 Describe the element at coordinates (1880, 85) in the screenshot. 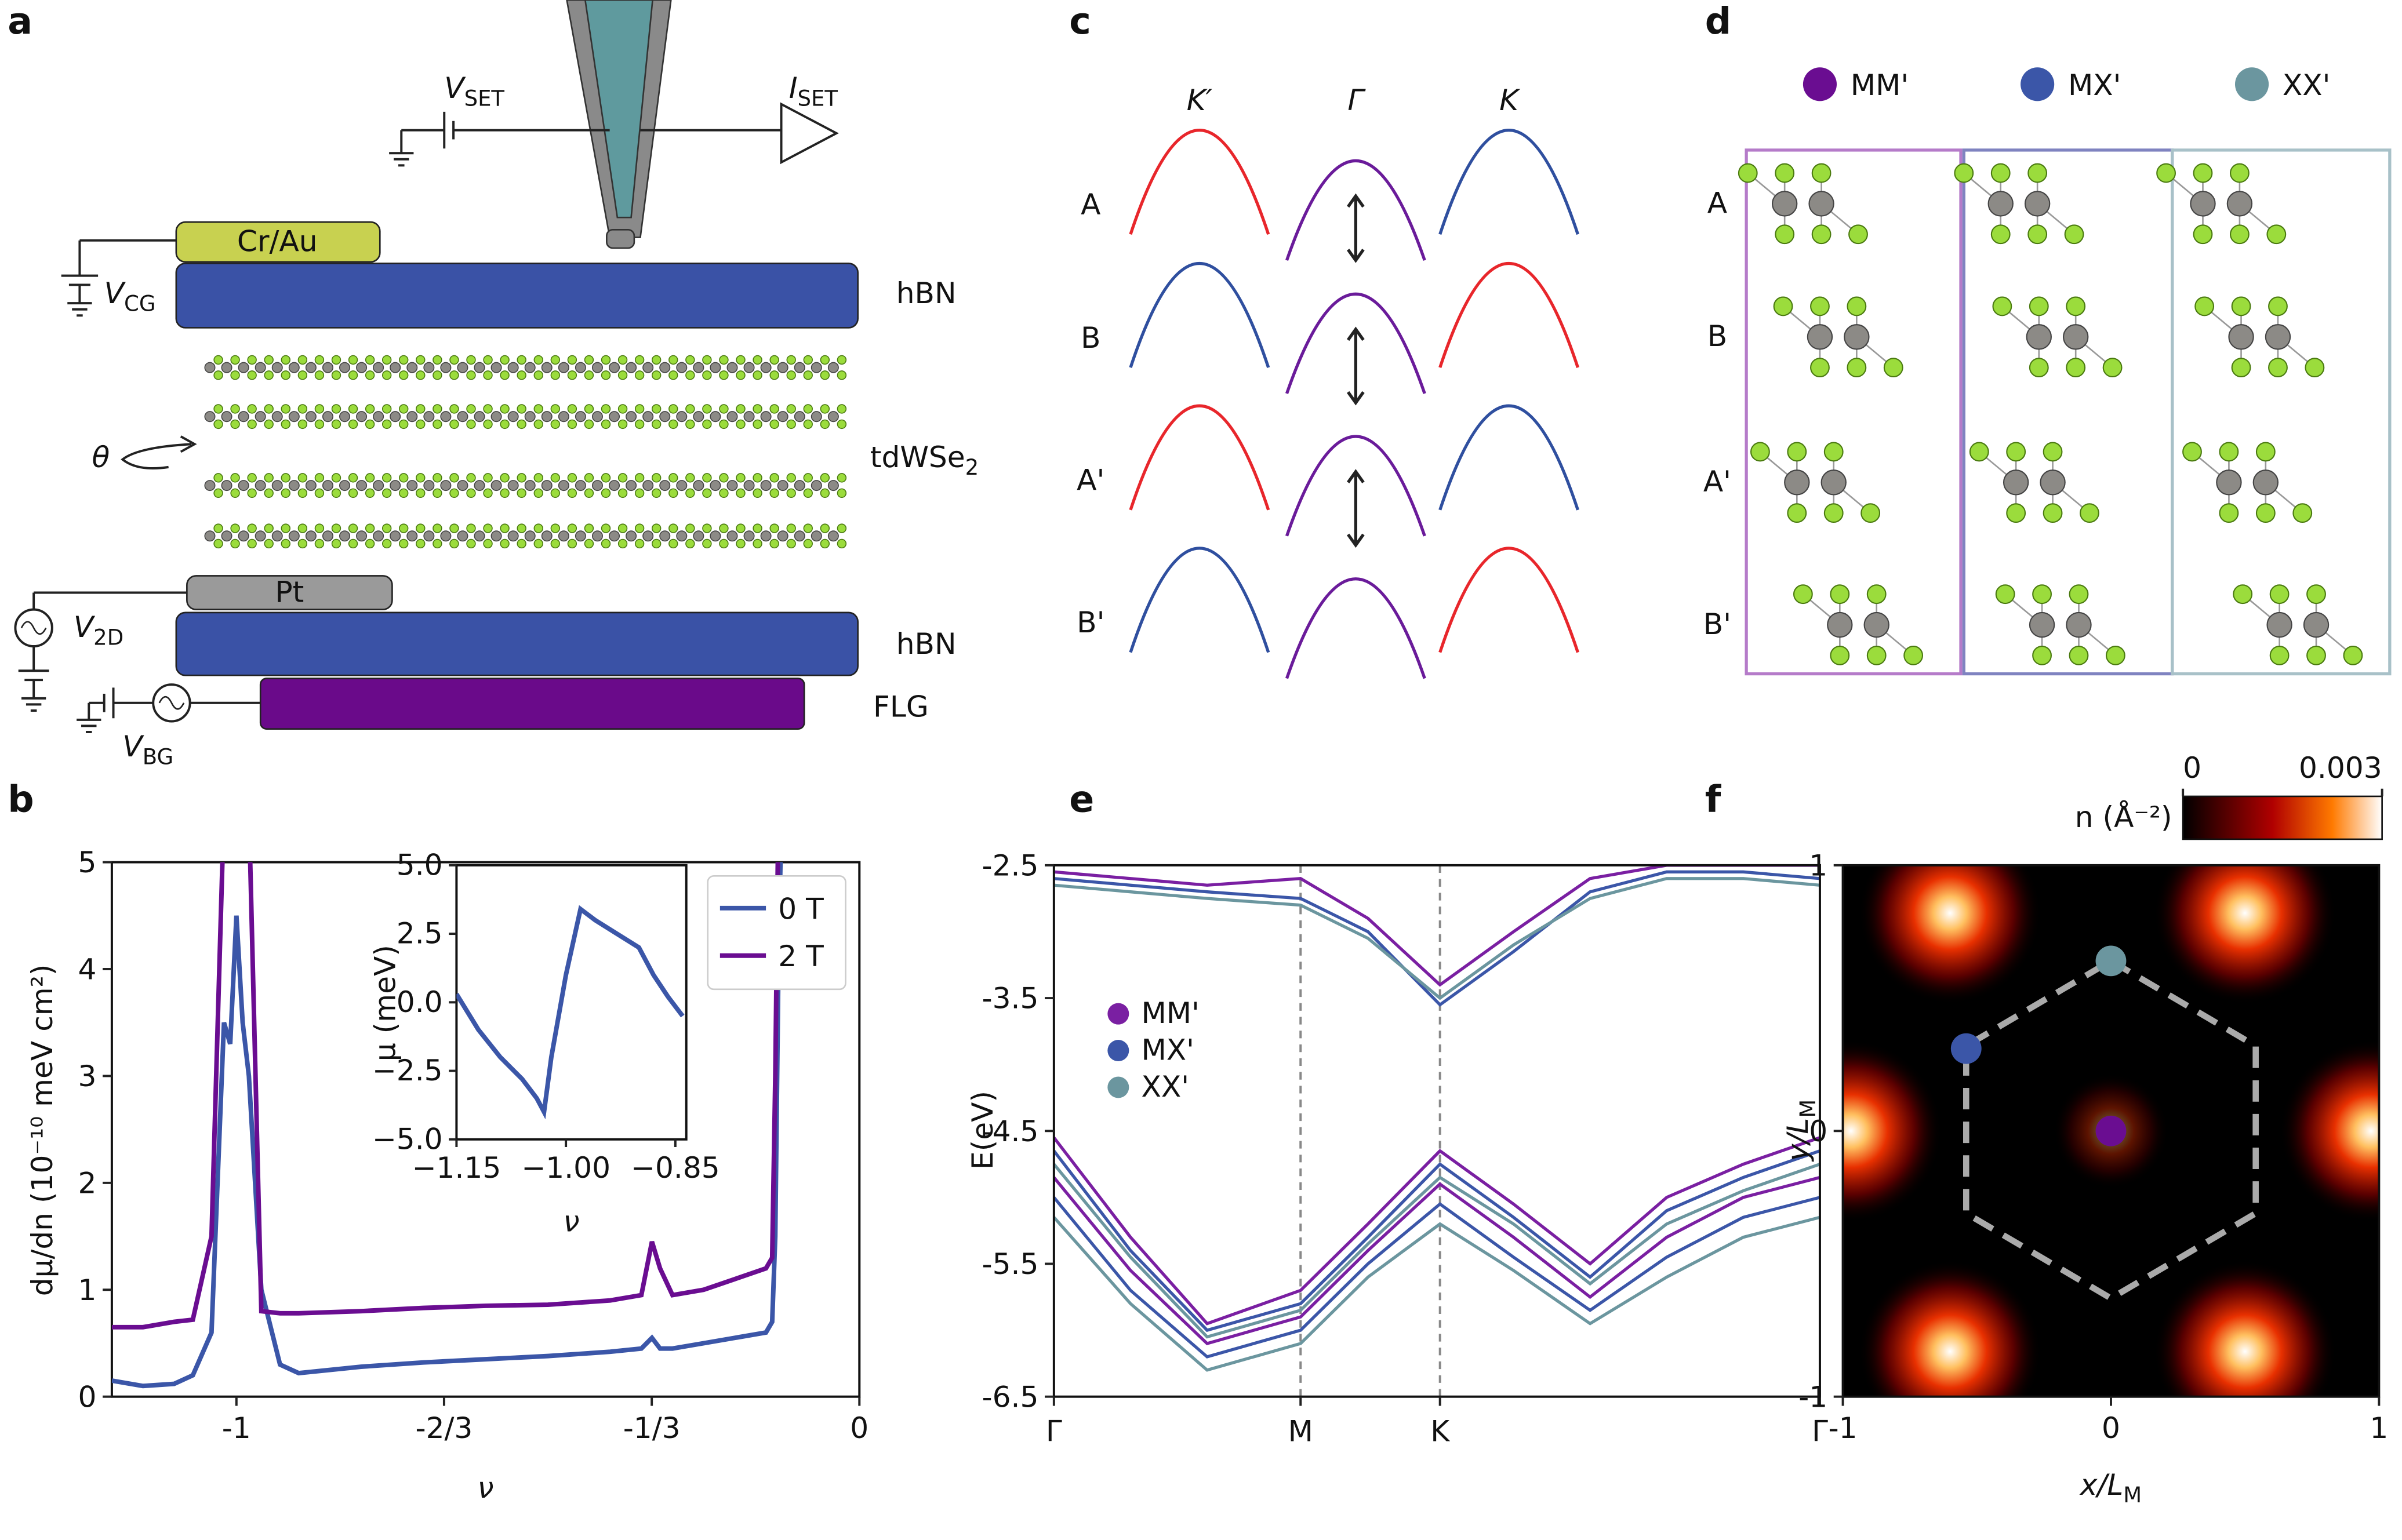

I see `legend-label: MM'` at that location.